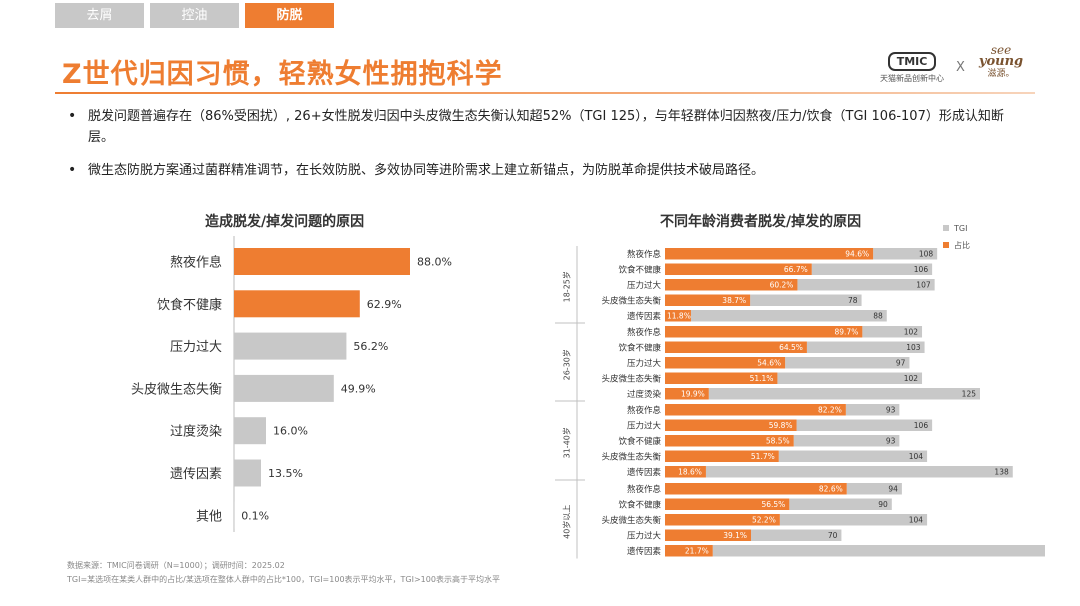 The height and width of the screenshot is (606, 1080). I want to click on tgi-value-label: 102, so click(911, 332).